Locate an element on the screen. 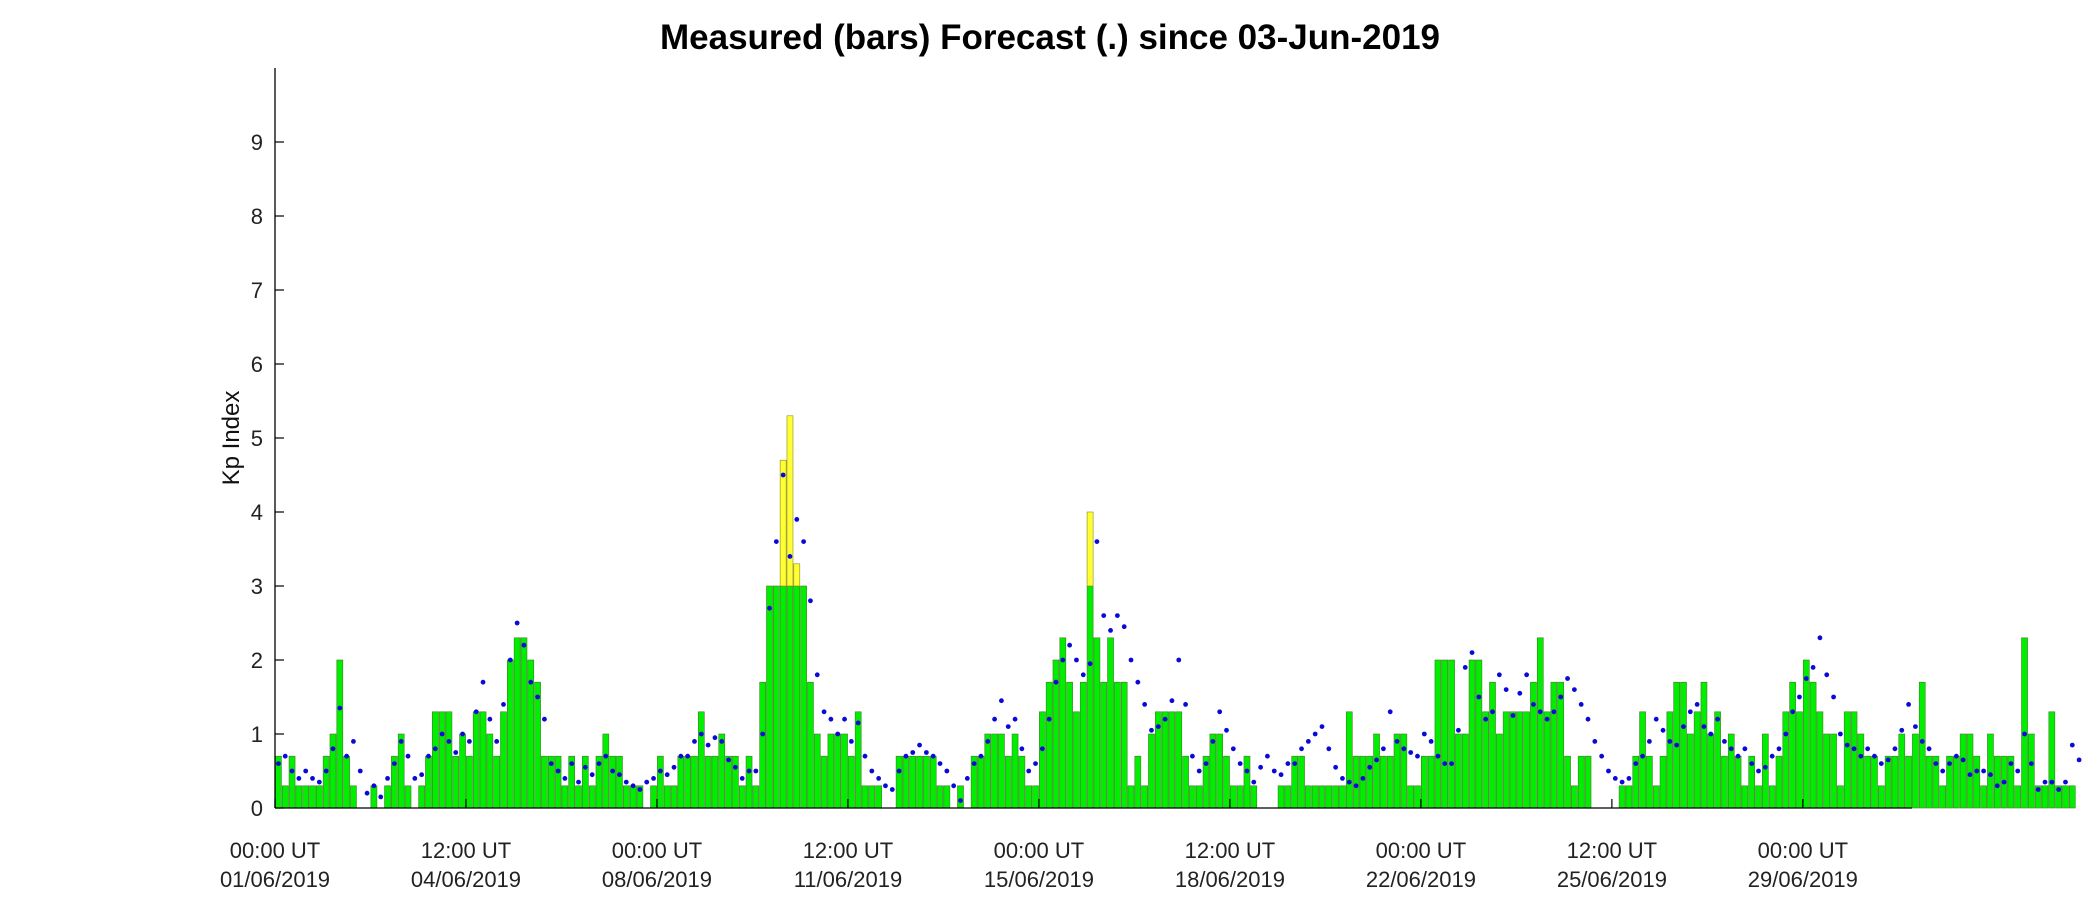  measured-bar-storm is located at coordinates (1090, 549).